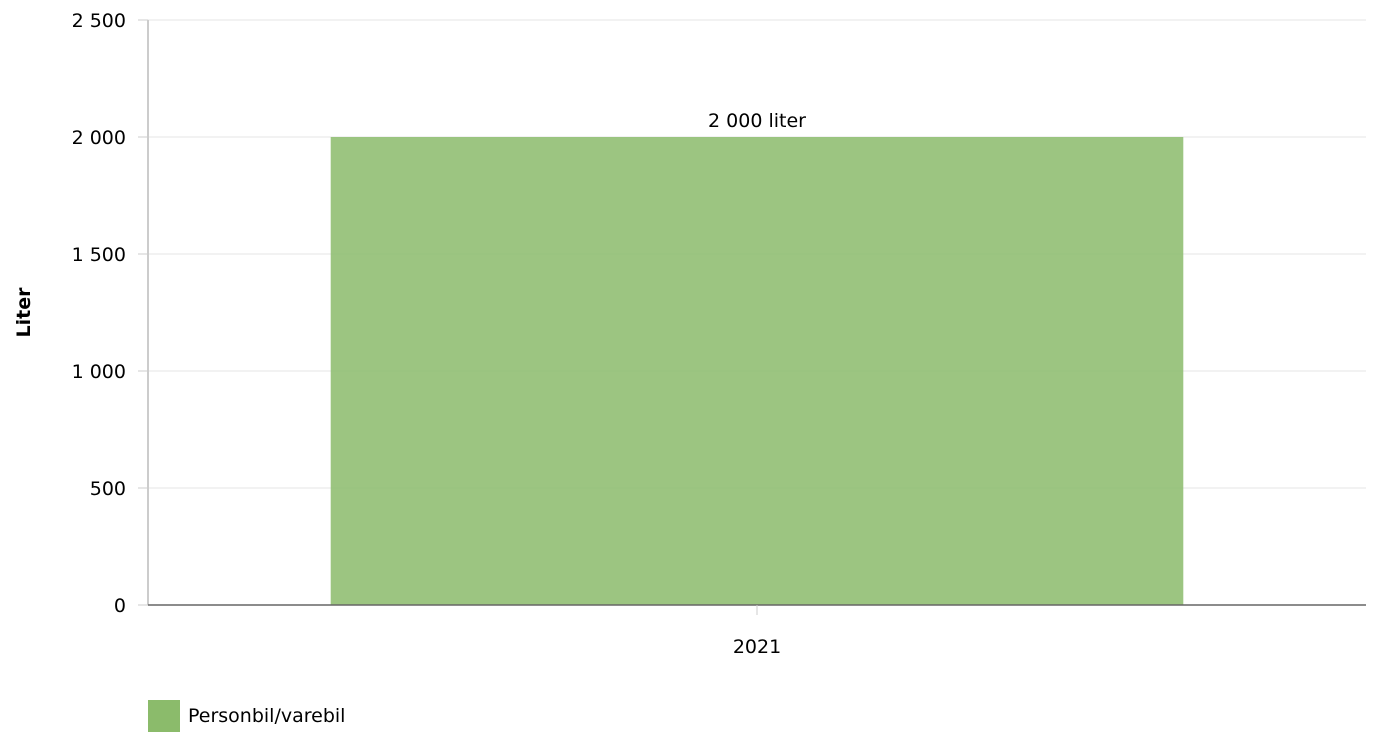  I want to click on y-tick-labels: 0 500 1 000 1 500 2 000 2 500, so click(99, 313).